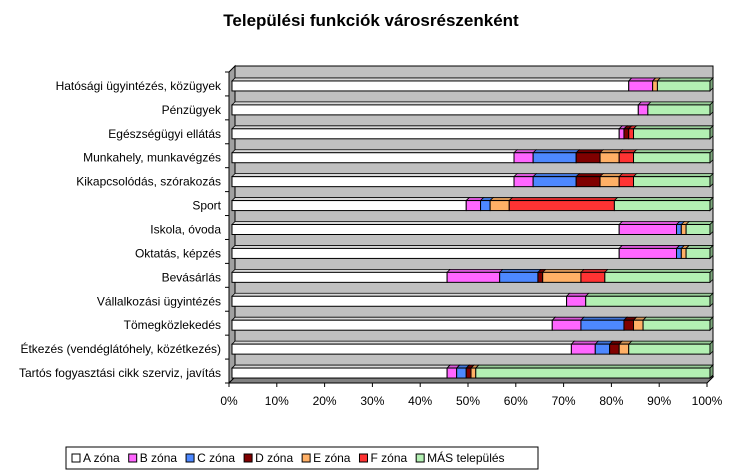 The image size is (743, 474). What do you see at coordinates (420, 401) in the screenshot?
I see `x-tick-label: 40%` at bounding box center [420, 401].